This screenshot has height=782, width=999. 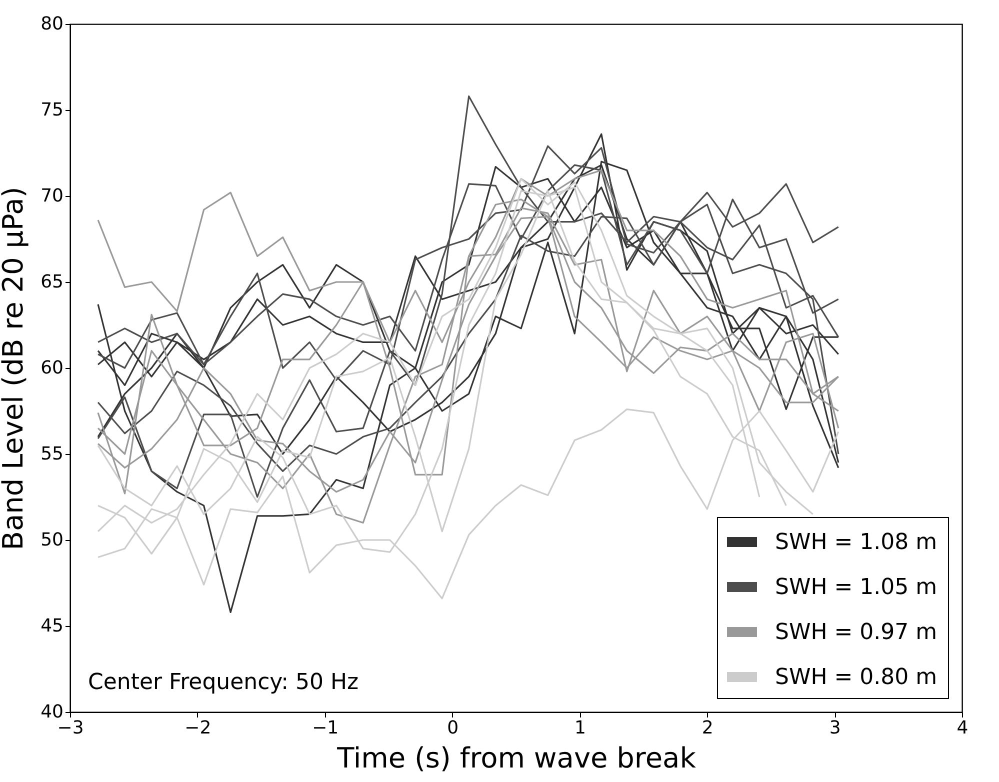 What do you see at coordinates (453, 728) in the screenshot?
I see `x-tick-label: 0` at bounding box center [453, 728].